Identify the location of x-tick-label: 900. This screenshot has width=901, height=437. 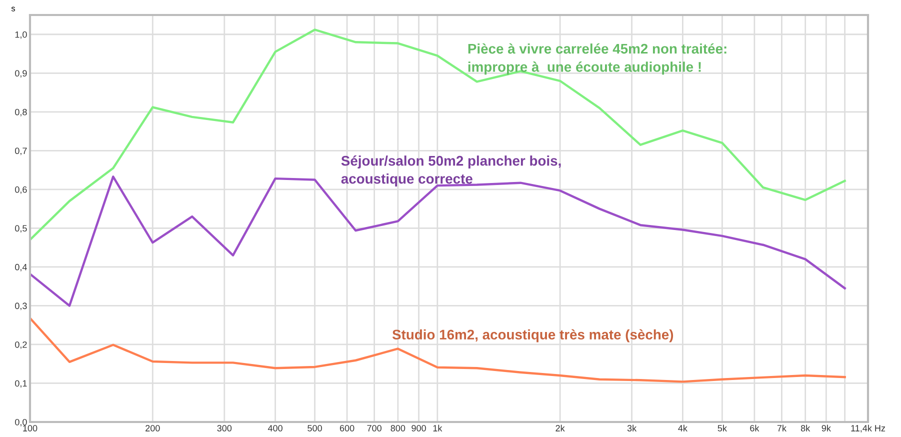
(419, 428).